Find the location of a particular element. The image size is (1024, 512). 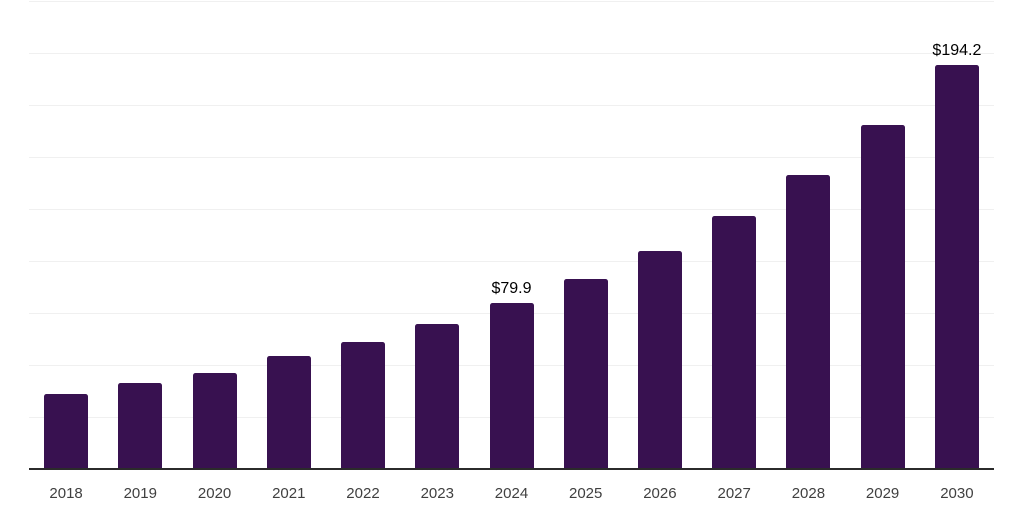

x-tick-2018: 2018 is located at coordinates (66, 493).